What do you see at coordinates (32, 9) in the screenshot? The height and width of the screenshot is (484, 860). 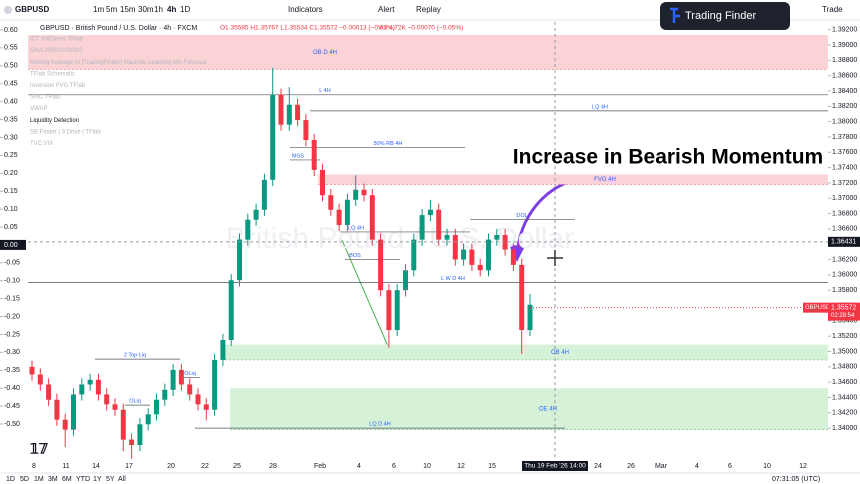 I see `symbol-button: GBPUSD` at bounding box center [32, 9].